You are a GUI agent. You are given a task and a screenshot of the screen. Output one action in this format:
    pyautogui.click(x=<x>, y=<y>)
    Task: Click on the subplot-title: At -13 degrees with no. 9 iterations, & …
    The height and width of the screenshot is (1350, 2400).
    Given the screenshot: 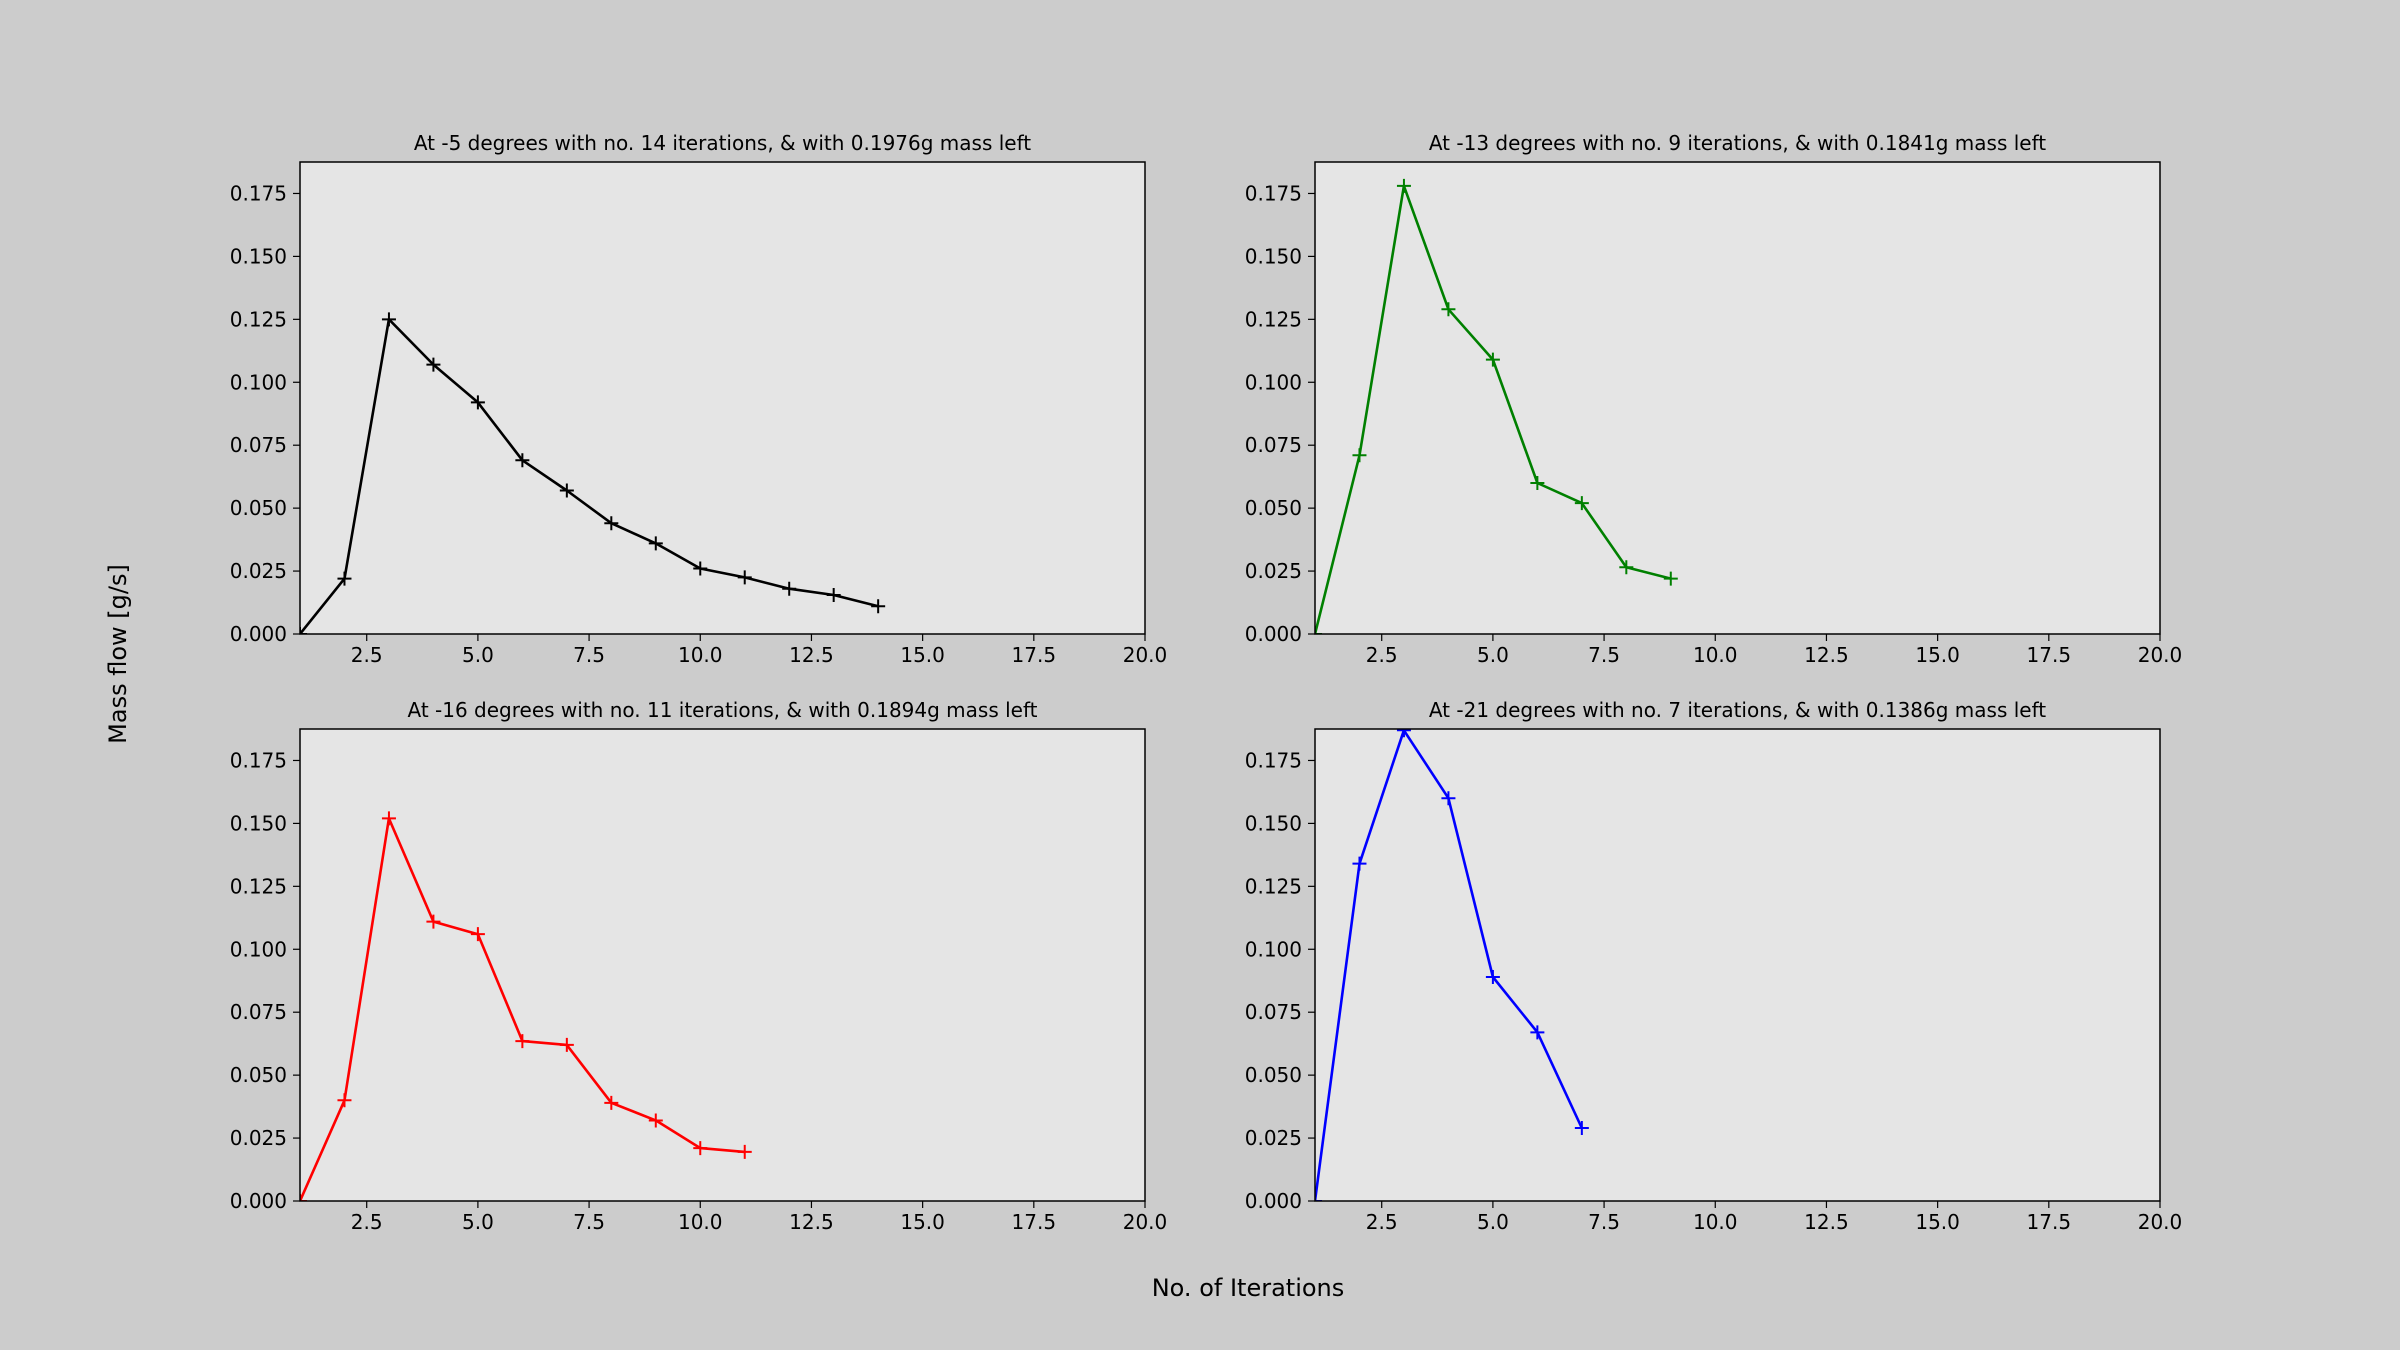 What is the action you would take?
    pyautogui.click(x=1737, y=143)
    